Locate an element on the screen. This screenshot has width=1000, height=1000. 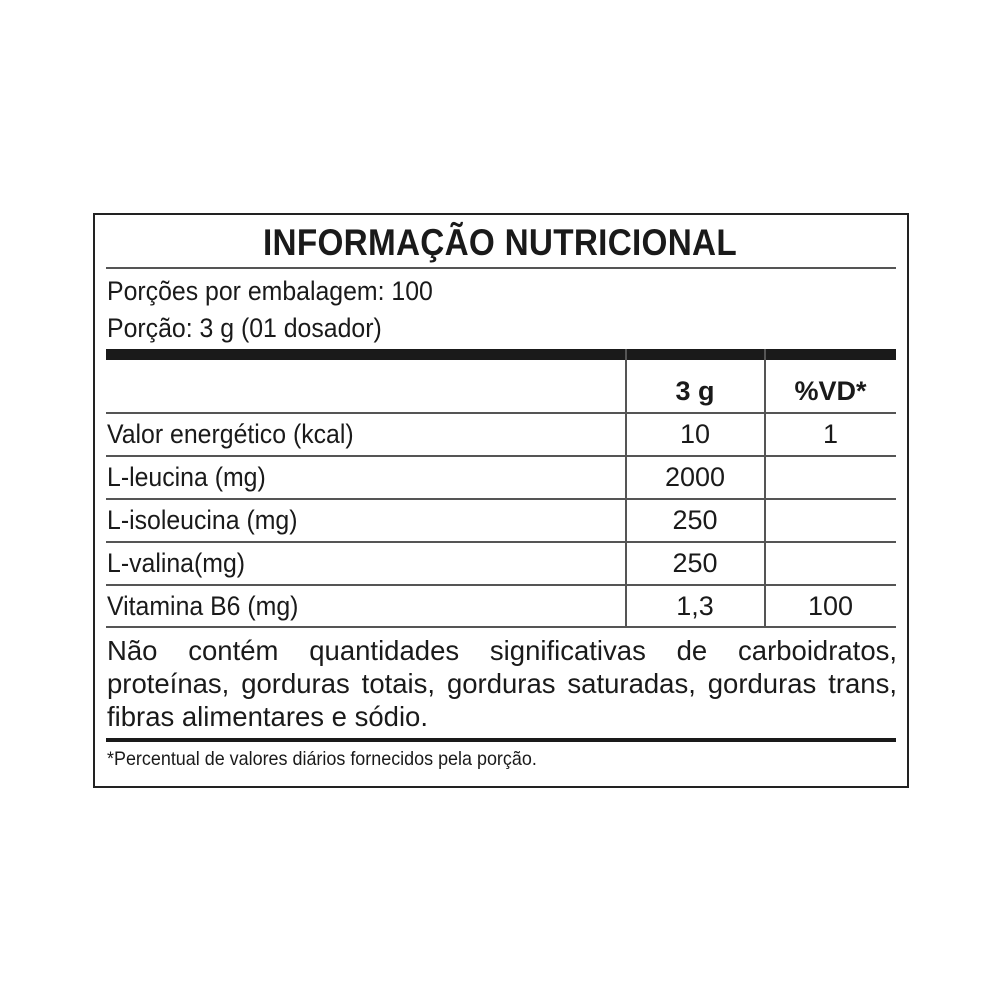
divider is located at coordinates (501, 268).